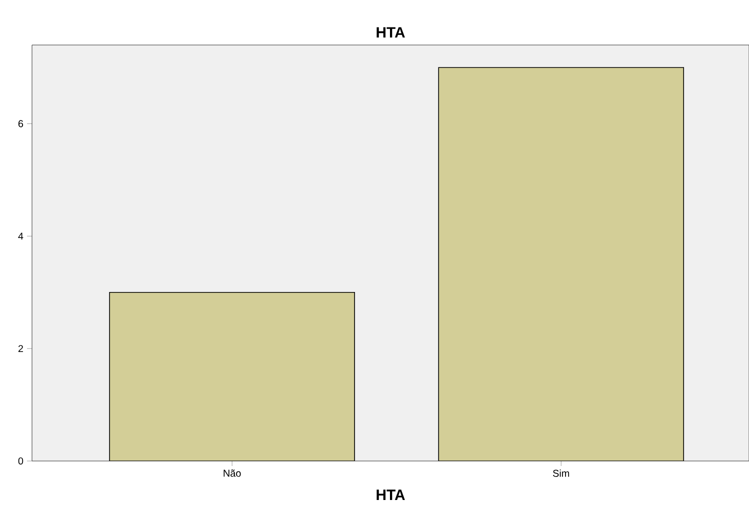 The height and width of the screenshot is (527, 749). Describe the element at coordinates (20, 348) in the screenshot. I see `y-tick-label: 2` at that location.